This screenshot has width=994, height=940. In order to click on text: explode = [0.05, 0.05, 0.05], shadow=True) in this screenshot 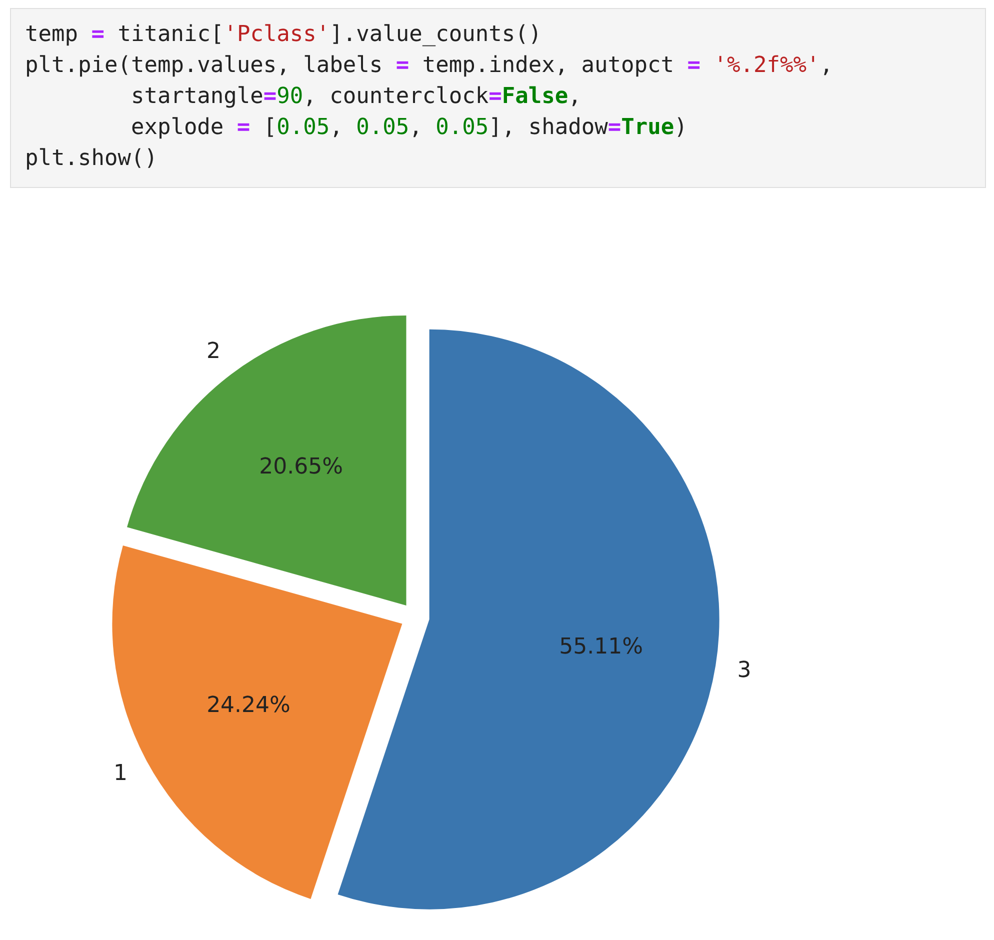, I will do `click(409, 127)`.